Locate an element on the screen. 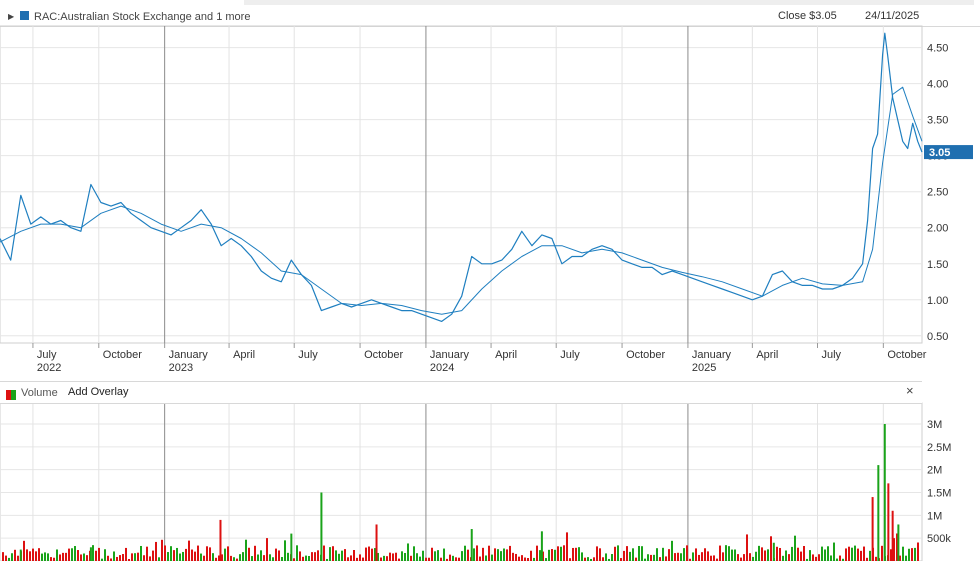 The image size is (980, 561). volume-tick-label: 3M is located at coordinates (934, 425).